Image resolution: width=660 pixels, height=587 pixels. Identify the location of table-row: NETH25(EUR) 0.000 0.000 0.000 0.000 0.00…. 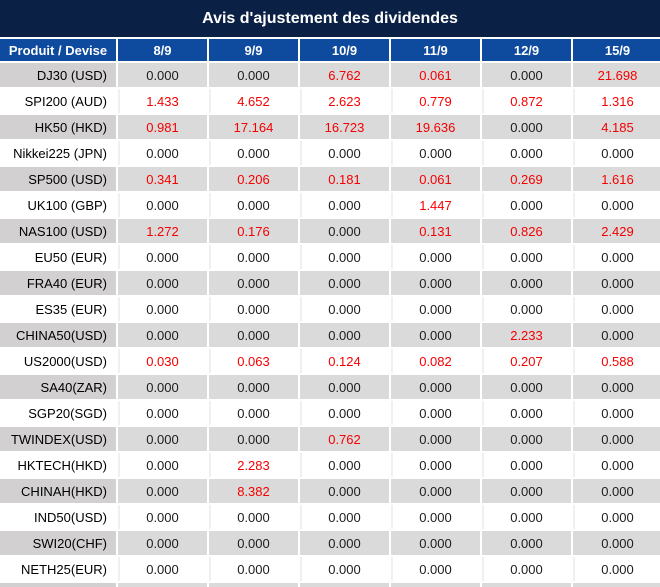
(330, 569).